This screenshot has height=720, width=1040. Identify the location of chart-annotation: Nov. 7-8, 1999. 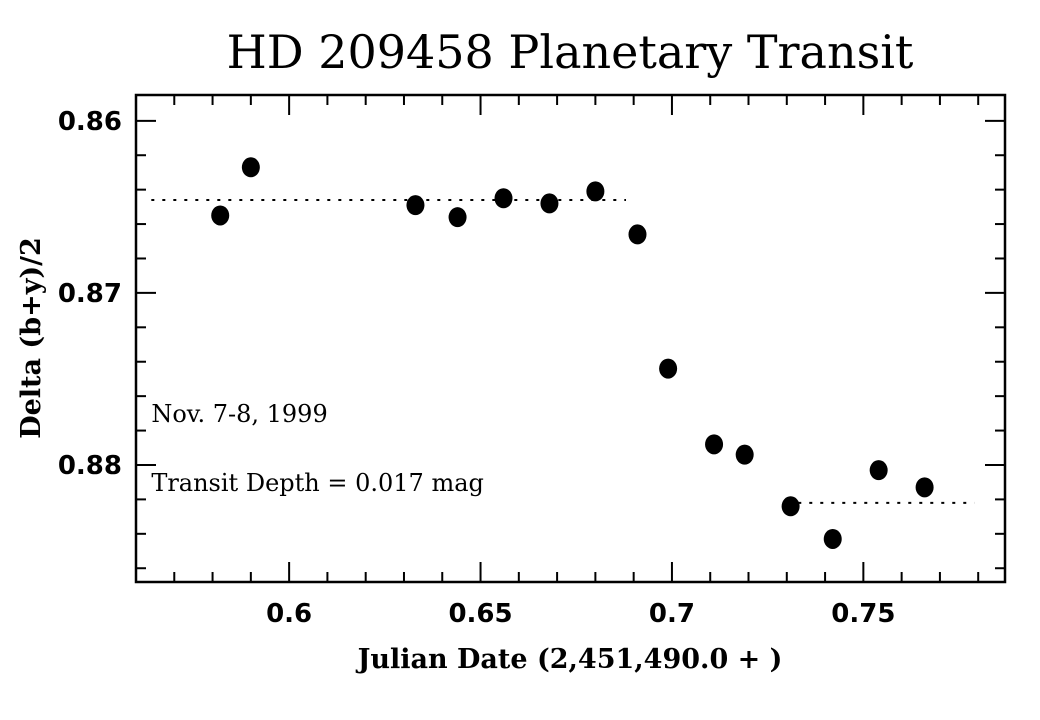
(239, 414).